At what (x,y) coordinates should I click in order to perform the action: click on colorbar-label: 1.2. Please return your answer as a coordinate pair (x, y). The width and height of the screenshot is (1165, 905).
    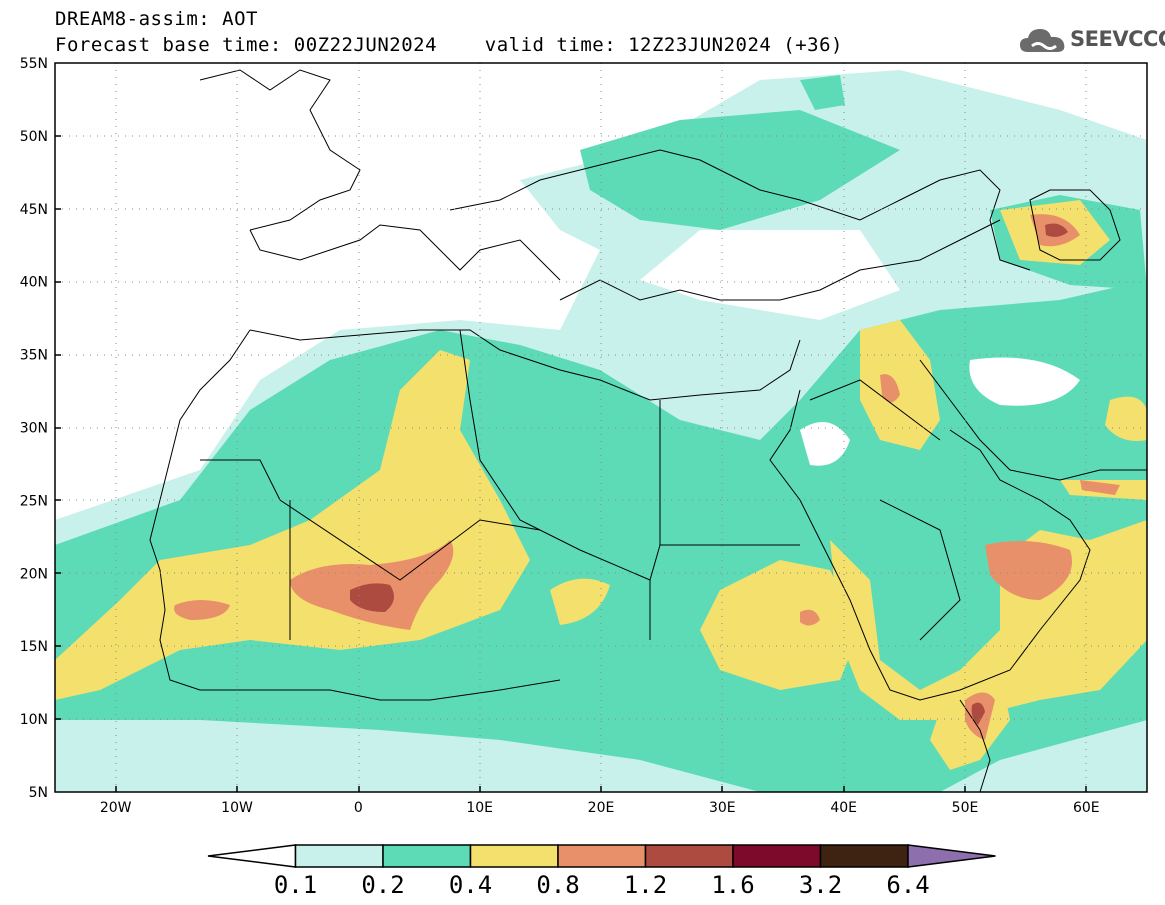
    Looking at the image, I should click on (645, 885).